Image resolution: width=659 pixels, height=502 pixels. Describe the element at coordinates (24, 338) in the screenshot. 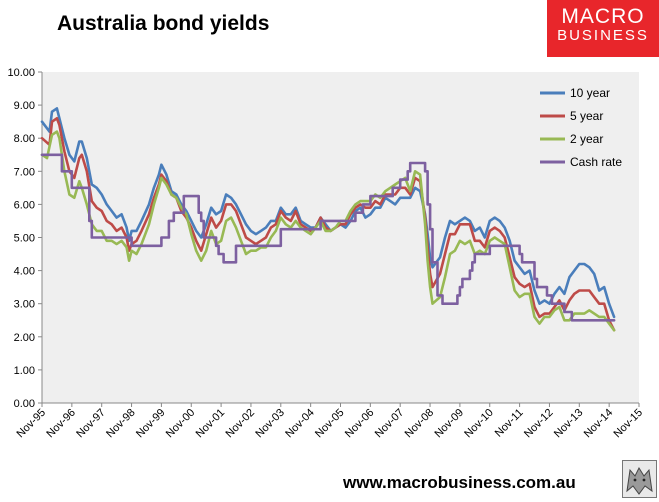

I see `y-tick-label: 2.00` at that location.